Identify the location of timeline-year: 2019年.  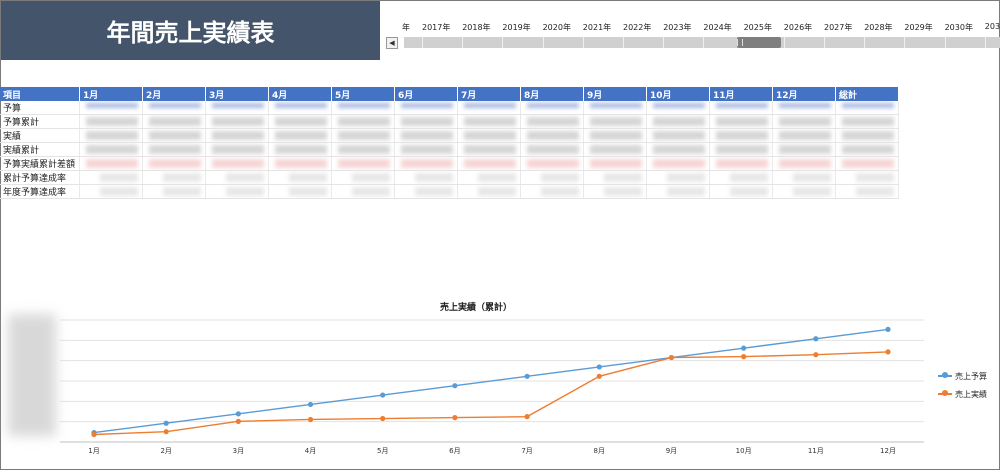
(516, 27).